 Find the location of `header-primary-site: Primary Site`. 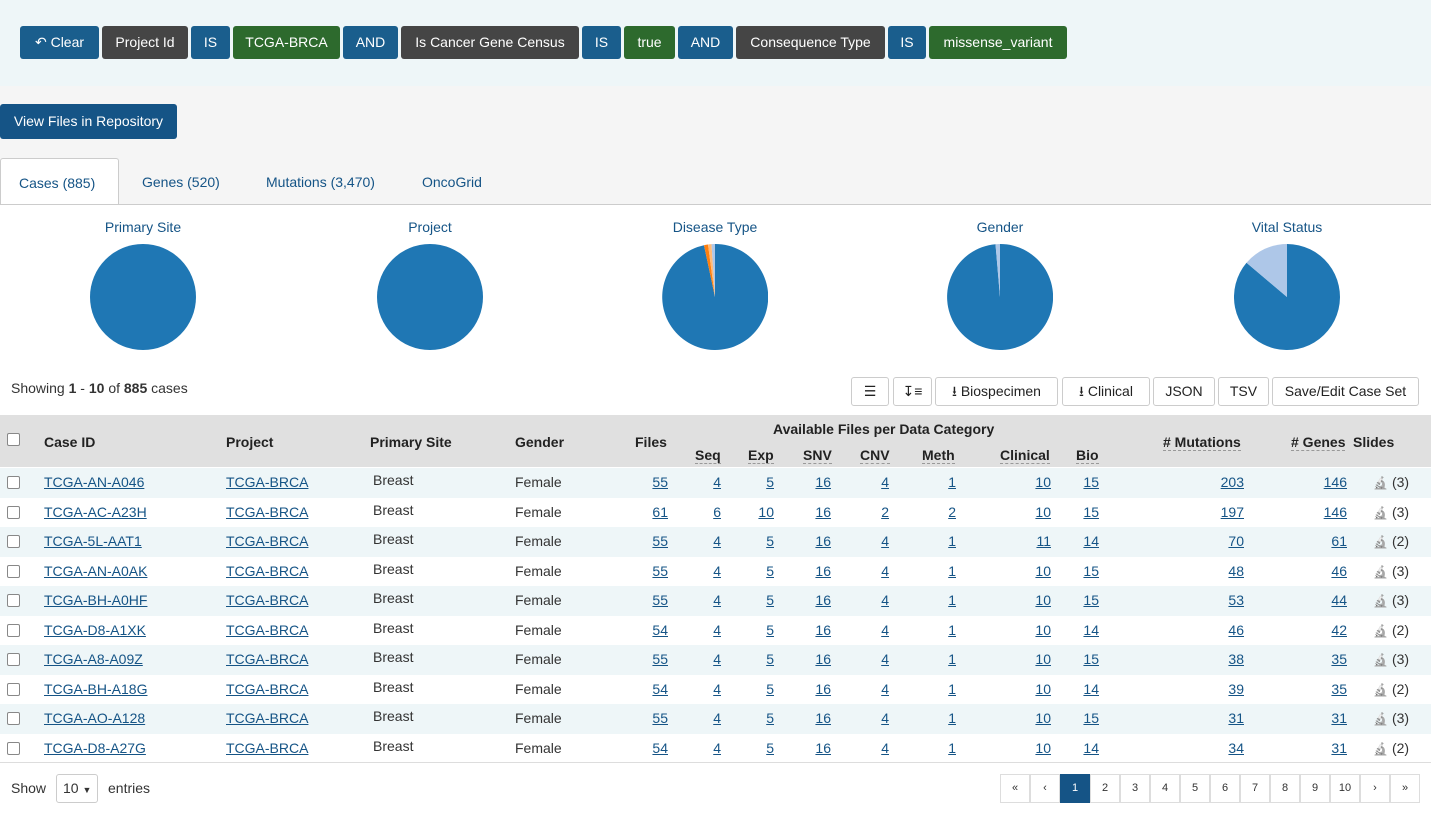

header-primary-site: Primary Site is located at coordinates (411, 442).